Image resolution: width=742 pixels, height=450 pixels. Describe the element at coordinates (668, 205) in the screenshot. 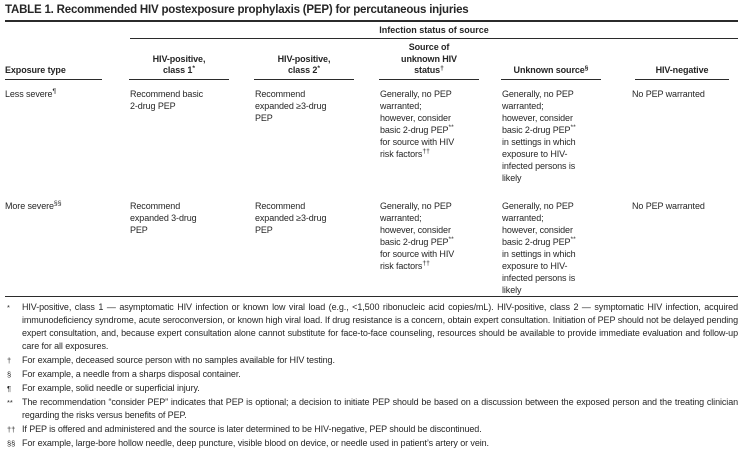

I see `cell-more-severe-hiv-negative: No PEP warranted` at that location.